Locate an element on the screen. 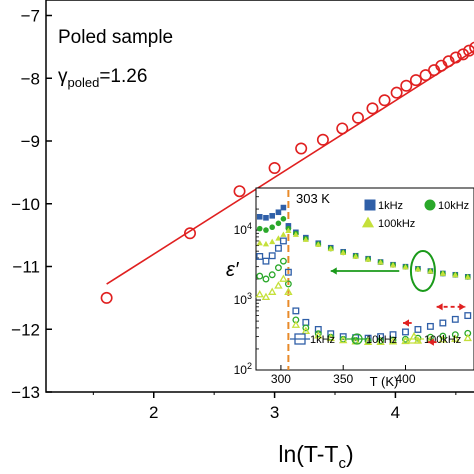  x-tick-label: 2 is located at coordinates (153, 412).